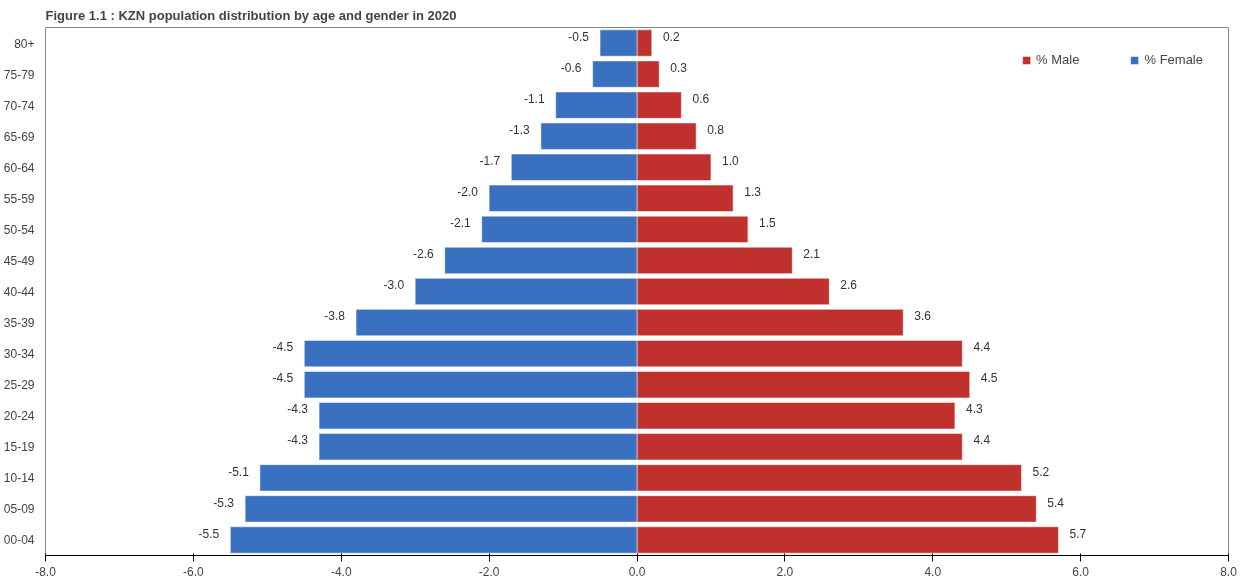 The height and width of the screenshot is (581, 1243). Describe the element at coordinates (671, 36) in the screenshot. I see `data-label: 0.2` at that location.